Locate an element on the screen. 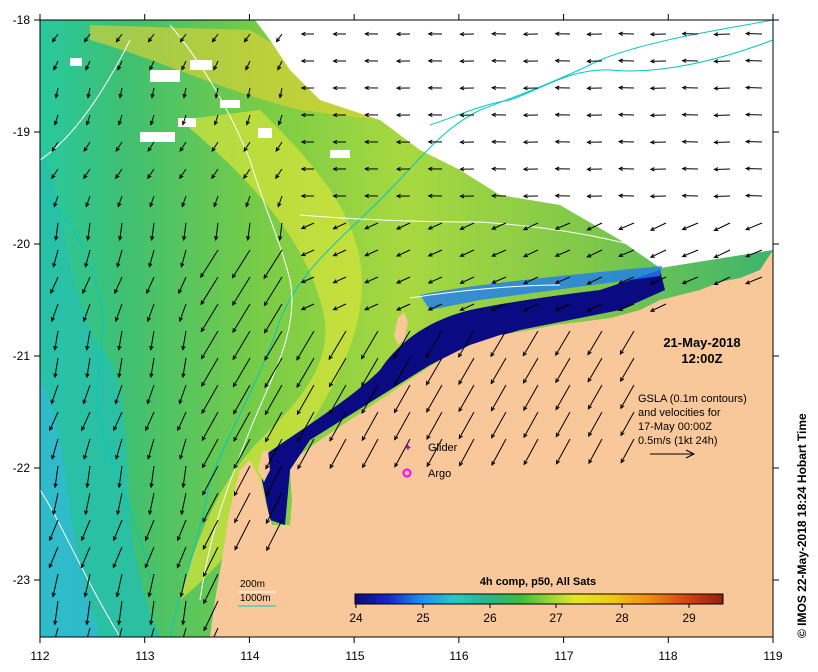 Image resolution: width=818 pixels, height=672 pixels. glider-label: Glider is located at coordinates (443, 448).